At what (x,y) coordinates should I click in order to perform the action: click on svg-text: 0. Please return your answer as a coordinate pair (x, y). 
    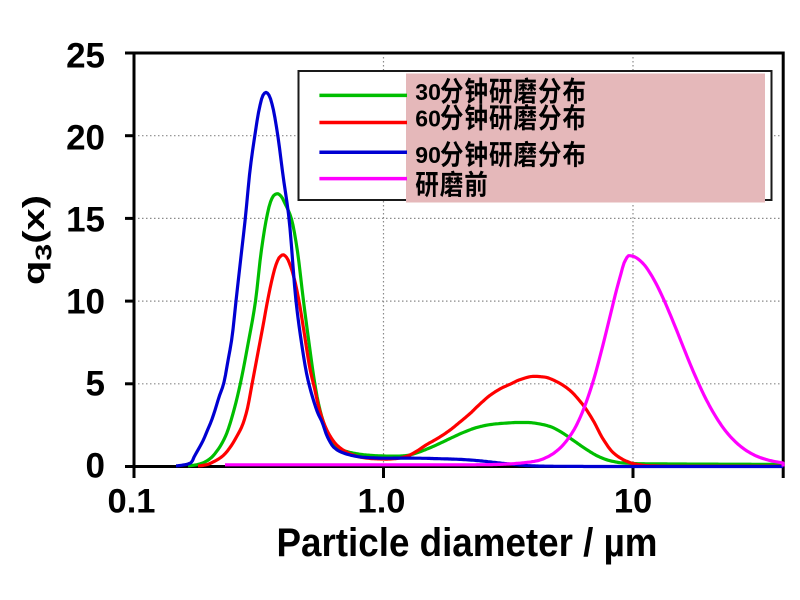
    Looking at the image, I should click on (95, 466).